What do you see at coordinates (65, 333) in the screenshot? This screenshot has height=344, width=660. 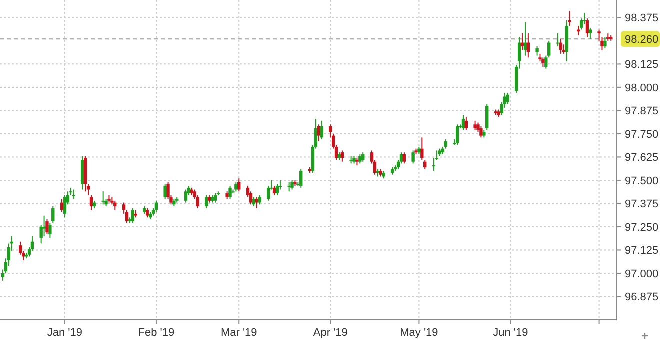 I see `x-tick-label: Jan '19` at bounding box center [65, 333].